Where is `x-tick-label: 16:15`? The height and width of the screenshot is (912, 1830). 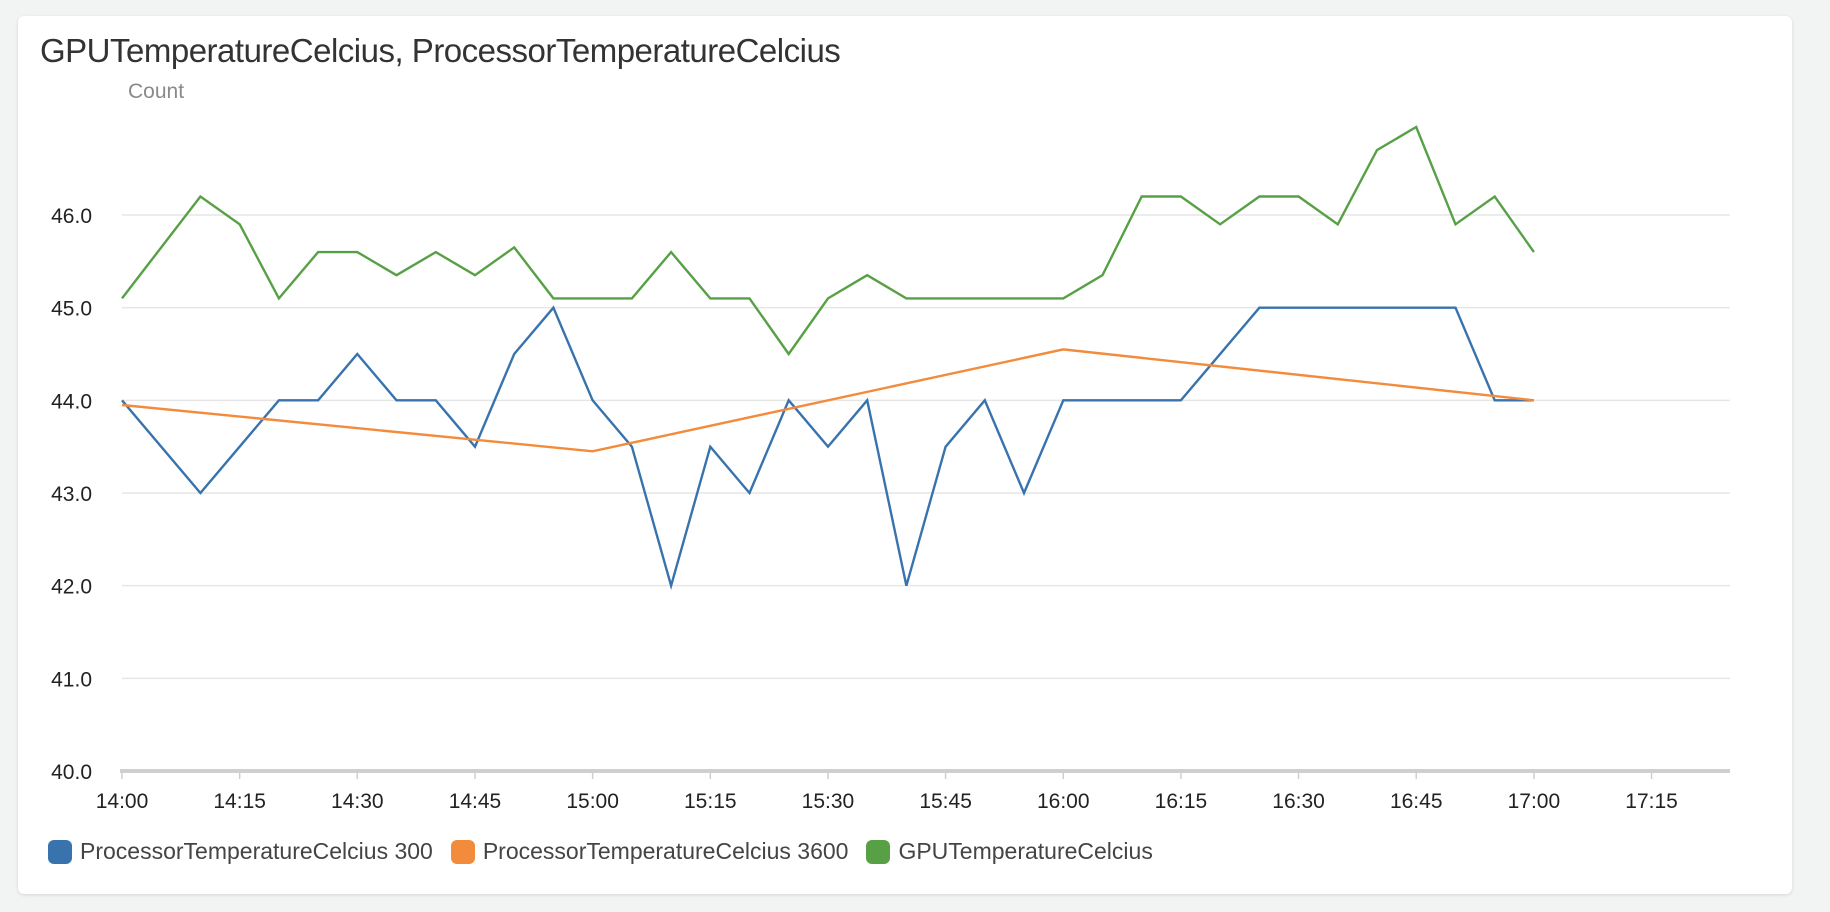
x-tick-label: 16:15 is located at coordinates (1181, 801).